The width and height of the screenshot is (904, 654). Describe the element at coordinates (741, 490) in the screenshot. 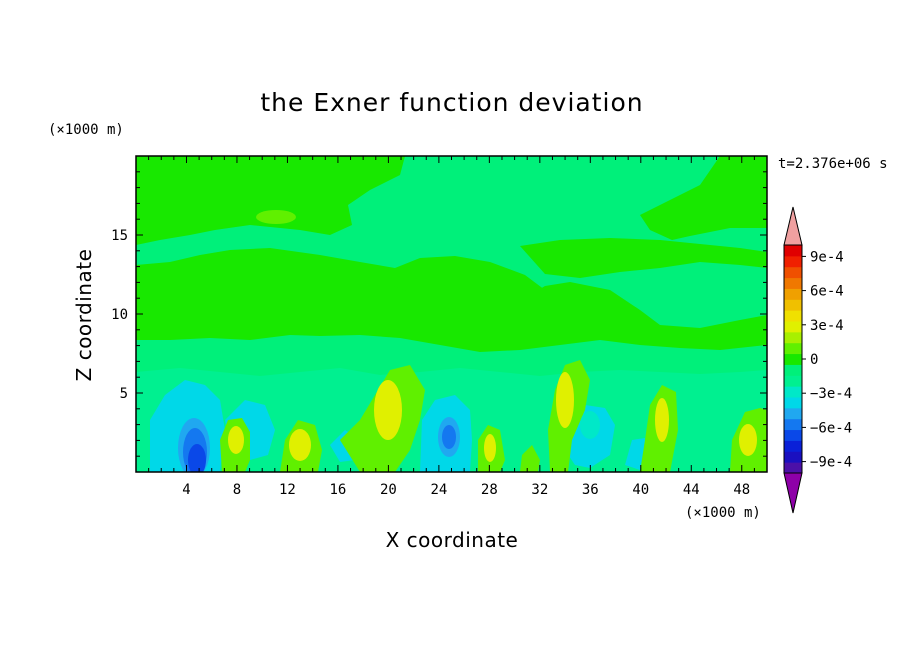

I see `x-tick-label: 48` at that location.